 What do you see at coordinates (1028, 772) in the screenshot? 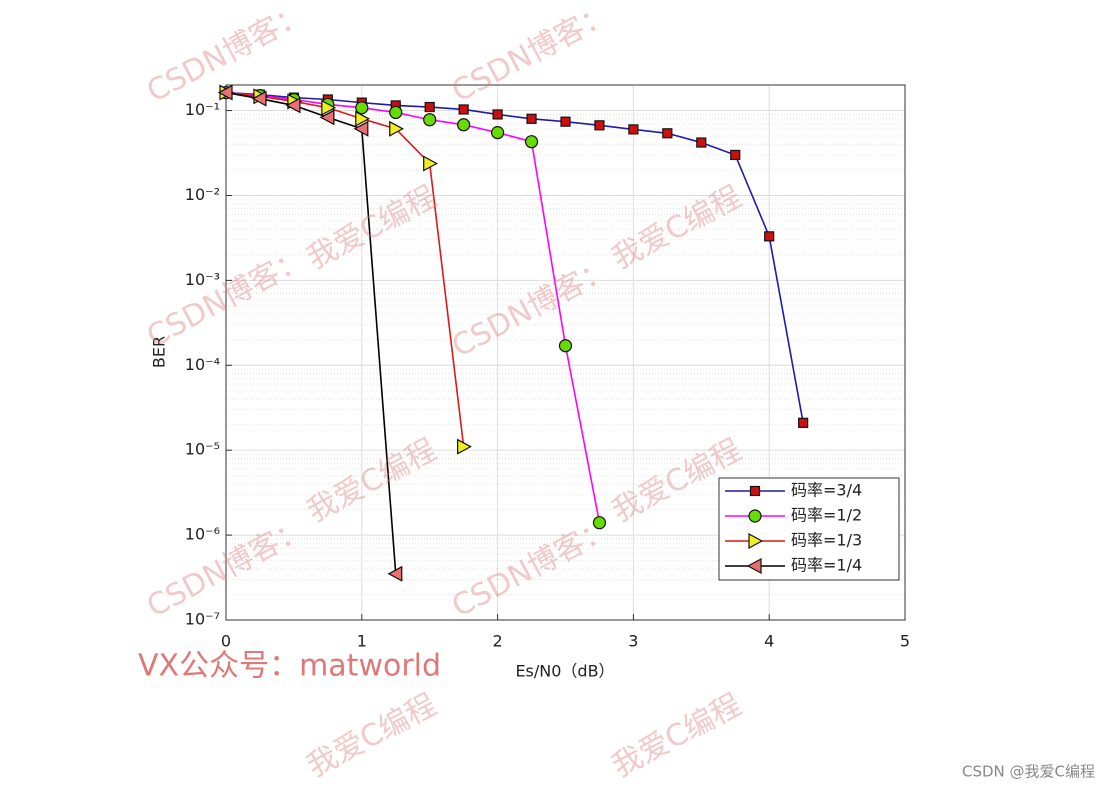
I see `credit: CSDN @我爱C编程` at bounding box center [1028, 772].